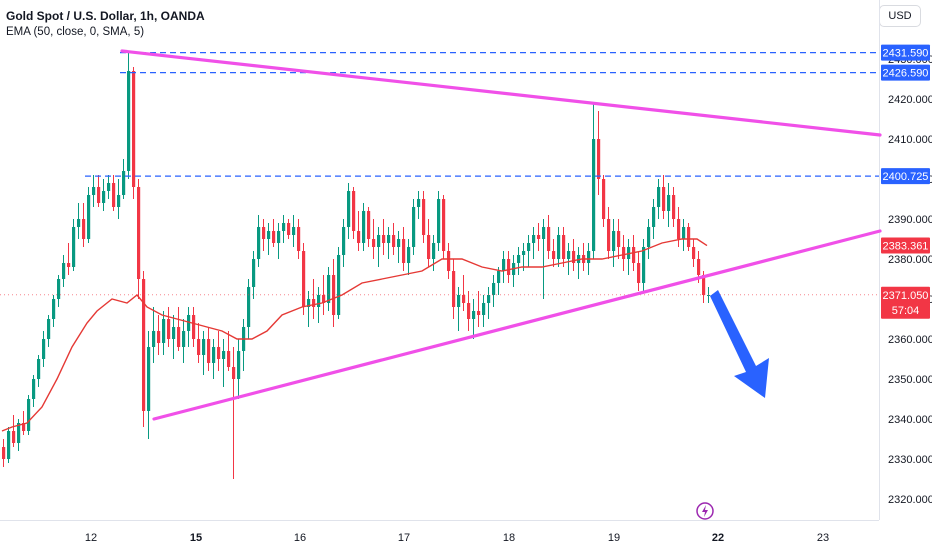 The height and width of the screenshot is (550, 932). Describe the element at coordinates (906, 54) in the screenshot. I see `price-label-text: 2431.590` at that location.